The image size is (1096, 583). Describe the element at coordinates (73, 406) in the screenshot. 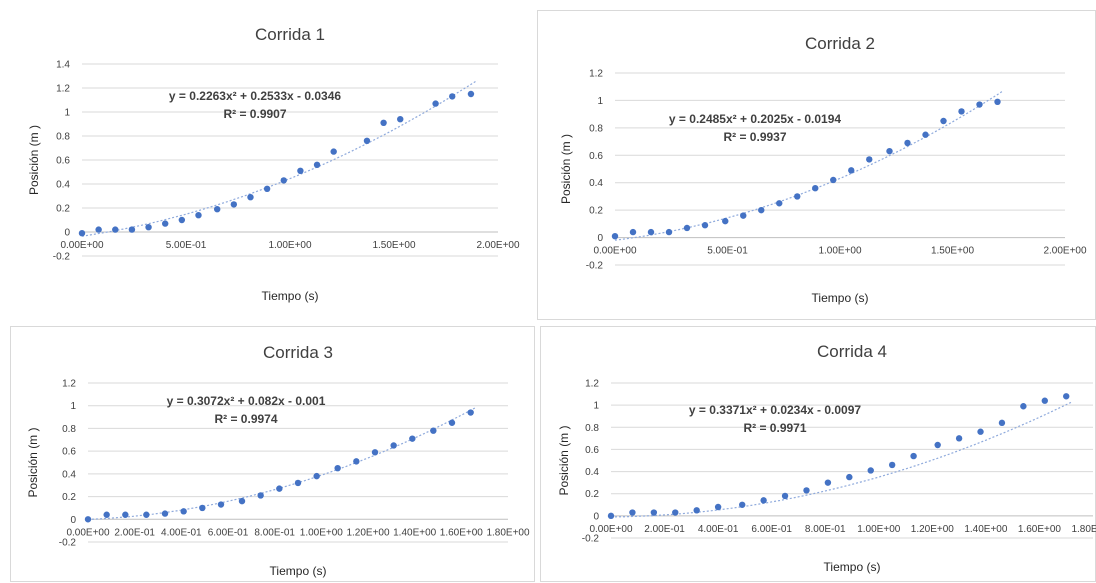

I see `y-tick-label: 1` at that location.